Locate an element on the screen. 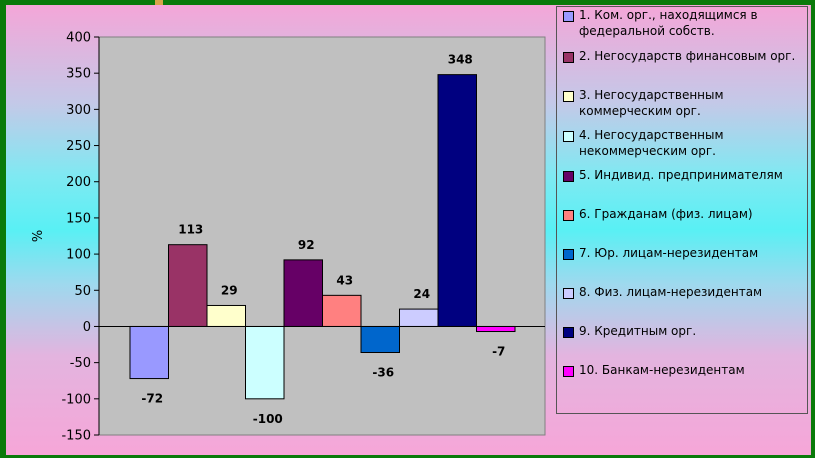  legend-item-5: 5. Индивид. предпринимателям is located at coordinates (673, 175).